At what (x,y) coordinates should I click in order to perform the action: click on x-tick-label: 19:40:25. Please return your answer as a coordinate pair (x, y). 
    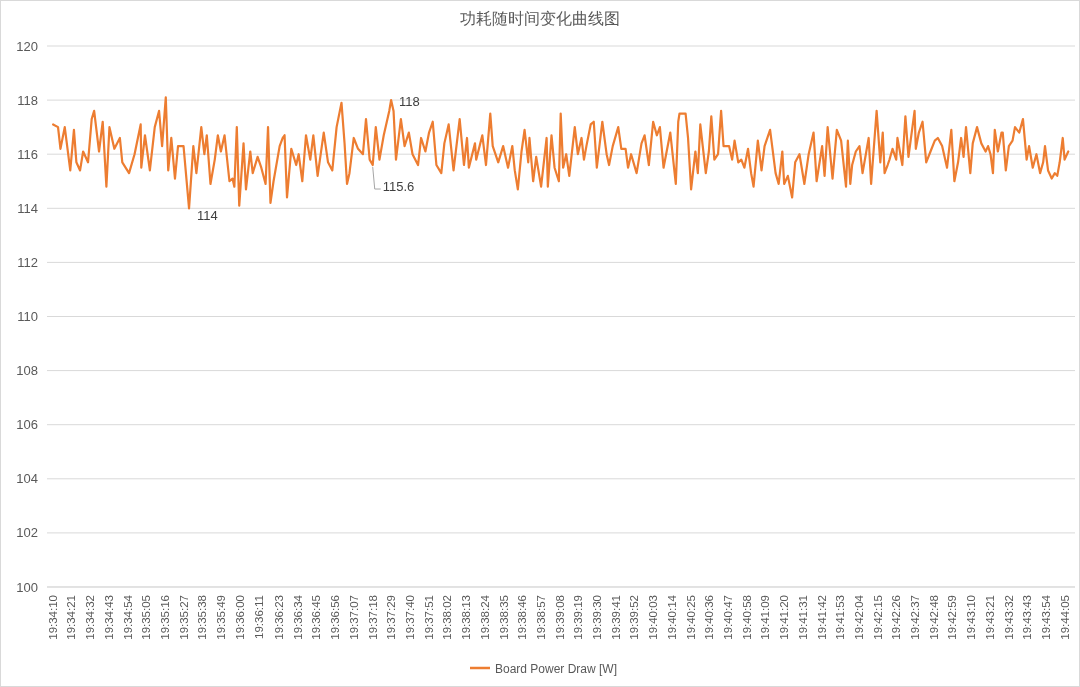
    Looking at the image, I should click on (690, 617).